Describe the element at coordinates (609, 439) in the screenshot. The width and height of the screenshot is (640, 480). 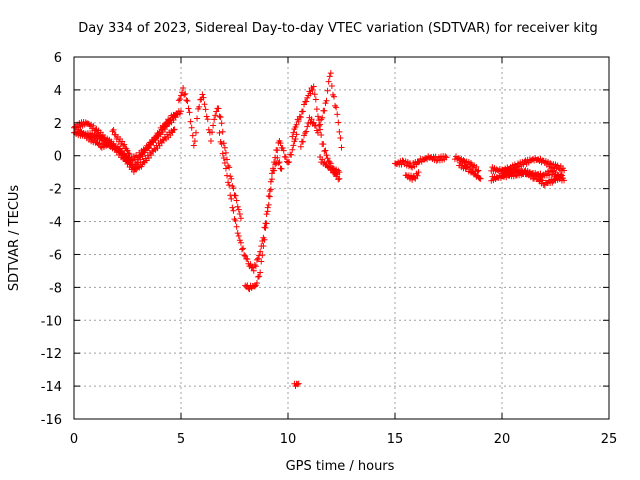
I see `x-tick-label: 25` at that location.